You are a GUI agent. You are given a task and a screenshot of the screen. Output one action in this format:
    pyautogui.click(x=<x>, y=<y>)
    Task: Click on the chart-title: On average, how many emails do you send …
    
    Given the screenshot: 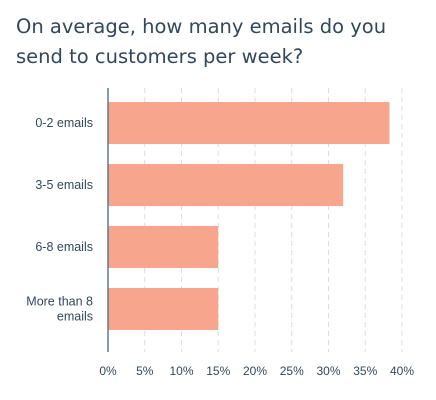 What is the action you would take?
    pyautogui.click(x=201, y=41)
    